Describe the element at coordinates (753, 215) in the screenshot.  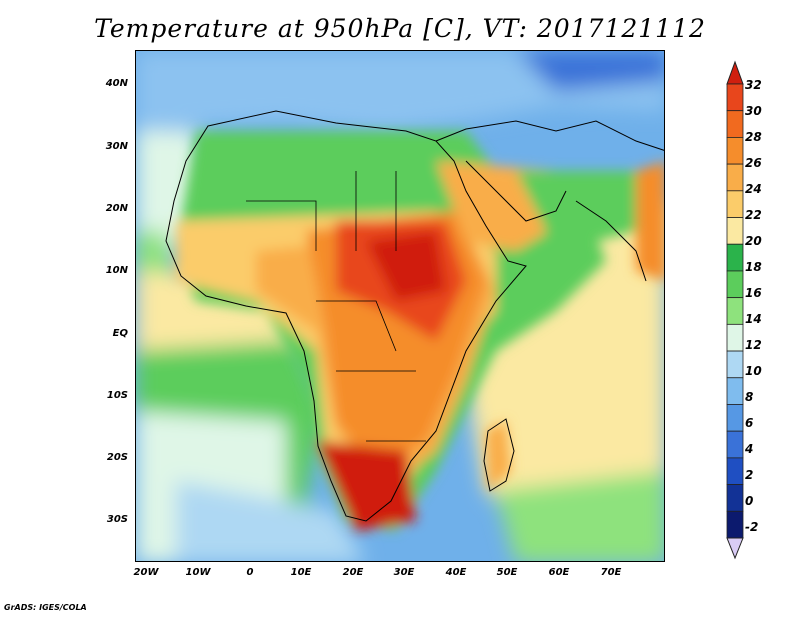
I see `colorbar-label-22: 22` at that location.